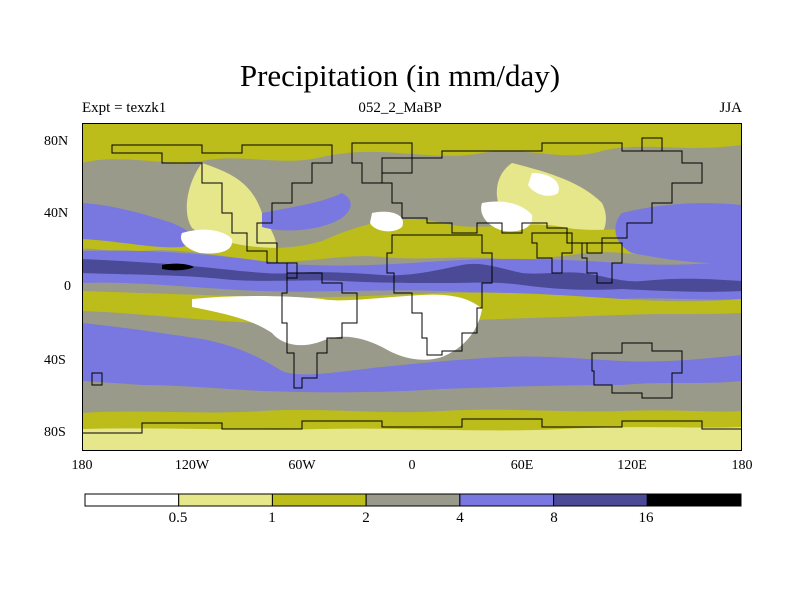  I want to click on outline-south-america, so click(319, 330).